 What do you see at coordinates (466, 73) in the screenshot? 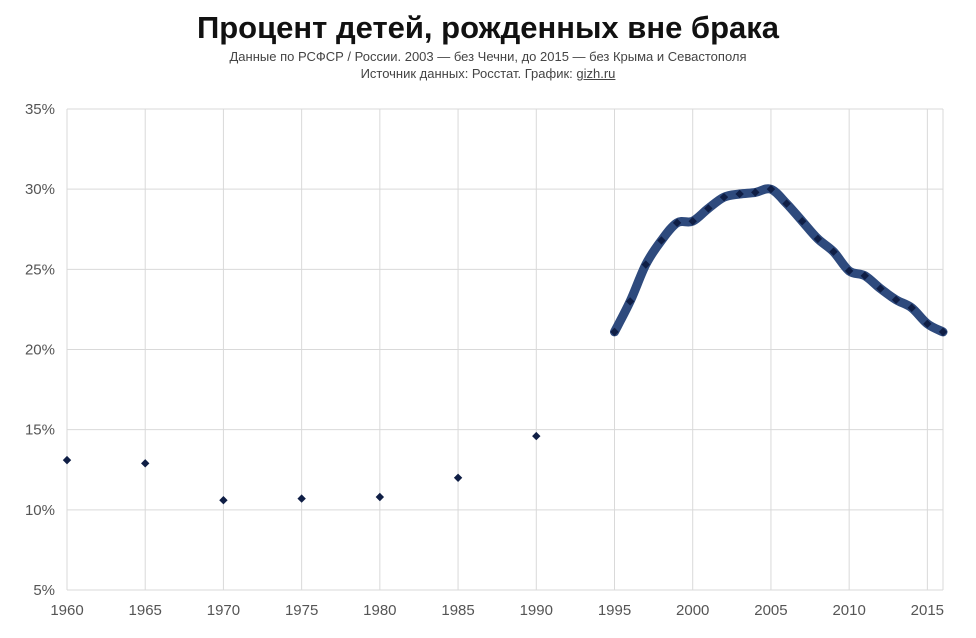
I see `source-text: Источник данных: Росстат. График:` at bounding box center [466, 73].